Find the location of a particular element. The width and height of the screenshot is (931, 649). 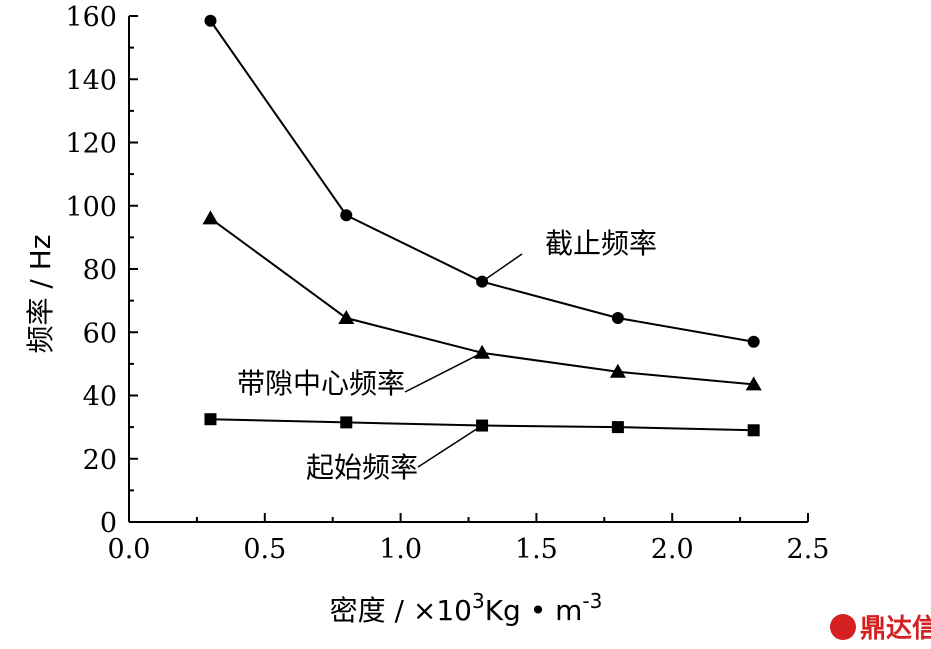

y-tick-label: 160 is located at coordinates (91, 17).